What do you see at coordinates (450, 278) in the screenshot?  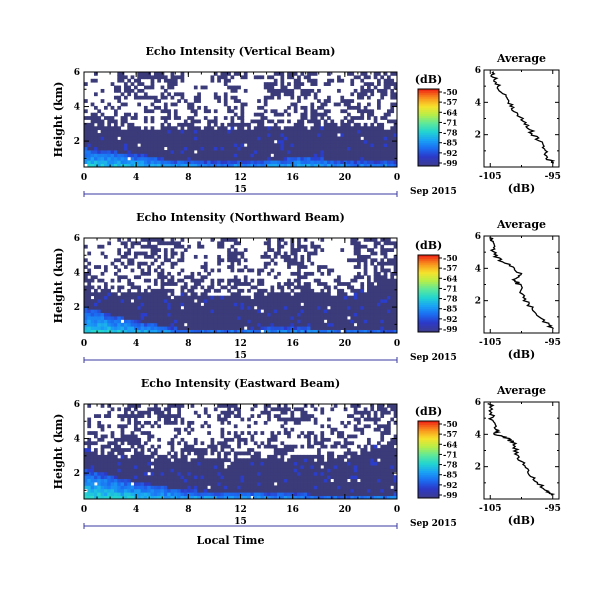 I see `colorbar-tick-label: -64` at bounding box center [450, 278].